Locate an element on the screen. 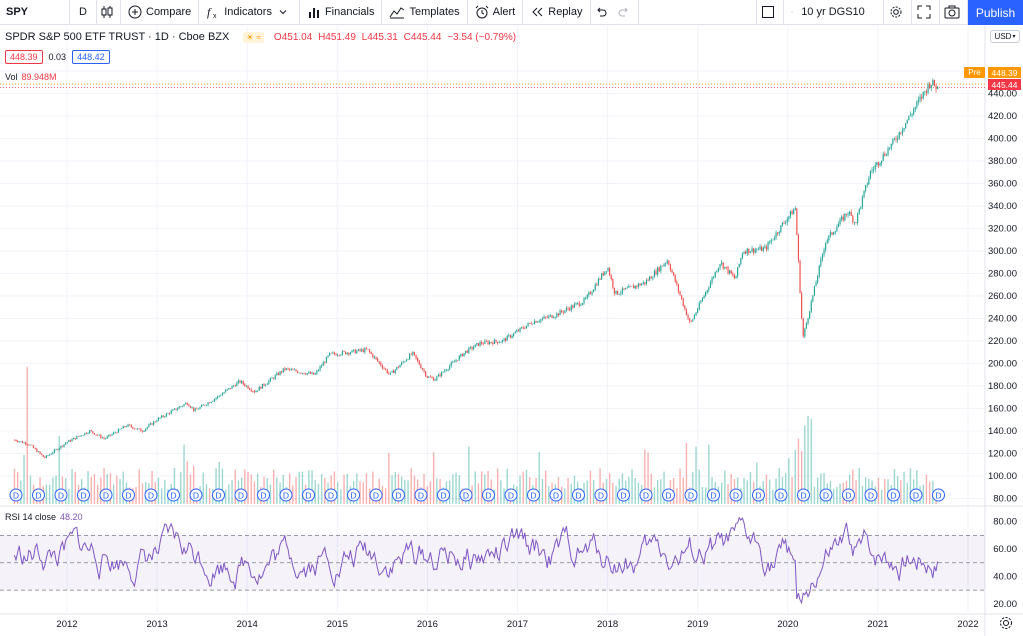 This screenshot has width=1023, height=636. series-title: SPDR S&P 500 ETF TRUST · 1D · Cboe BZX is located at coordinates (117, 37).